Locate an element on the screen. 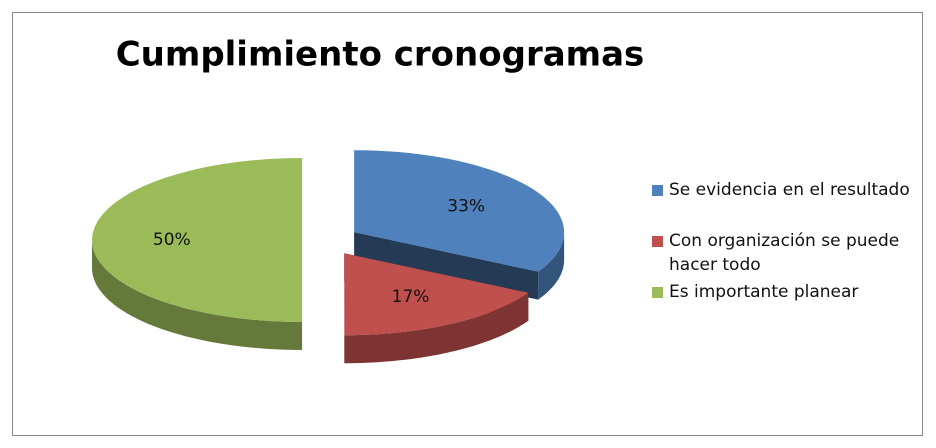 This screenshot has height=448, width=936. legend-entry: Se evidencia en el resultado is located at coordinates (787, 190).